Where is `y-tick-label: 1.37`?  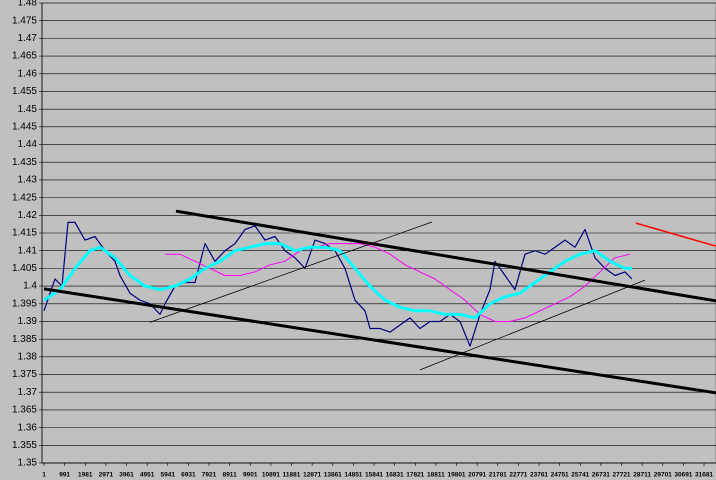 y-tick-label: 1.37 is located at coordinates (28, 392).